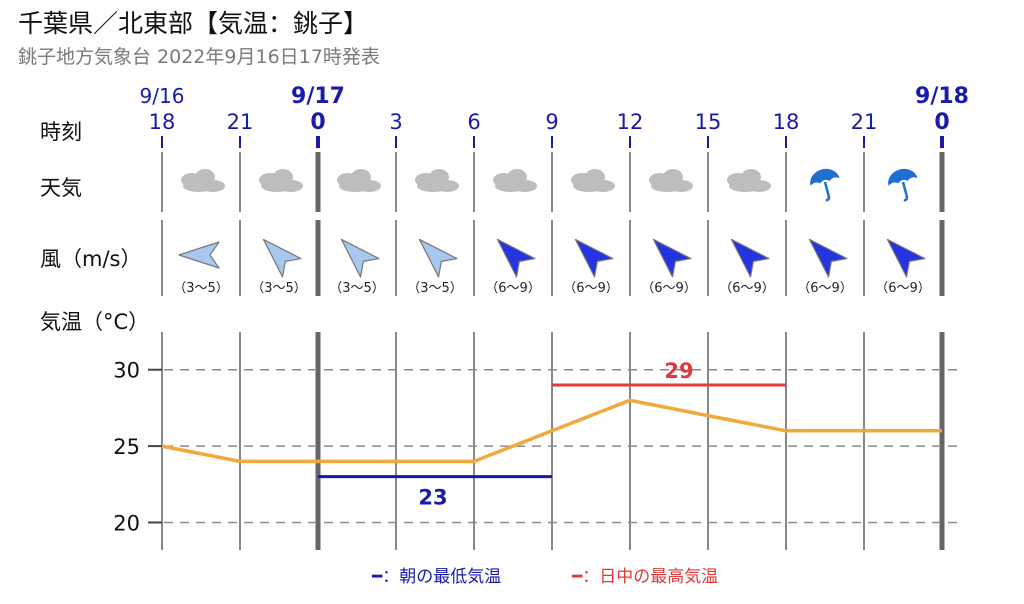  What do you see at coordinates (61, 188) in the screenshot?
I see `row-label-weather: 天気` at bounding box center [61, 188].